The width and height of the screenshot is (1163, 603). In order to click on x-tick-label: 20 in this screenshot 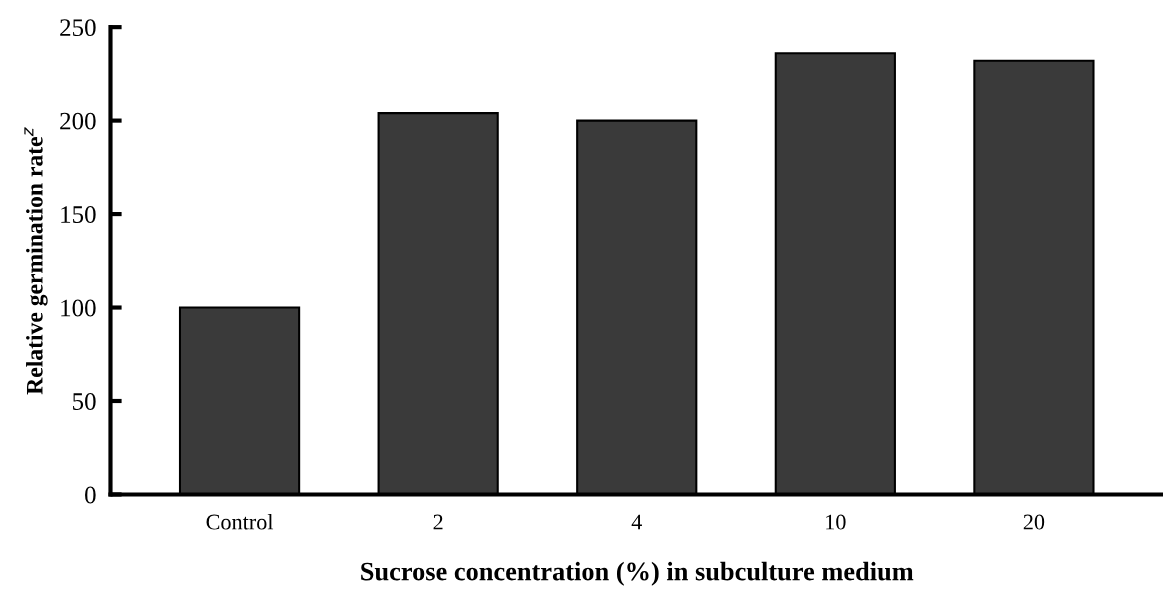, I will do `click(1034, 522)`.